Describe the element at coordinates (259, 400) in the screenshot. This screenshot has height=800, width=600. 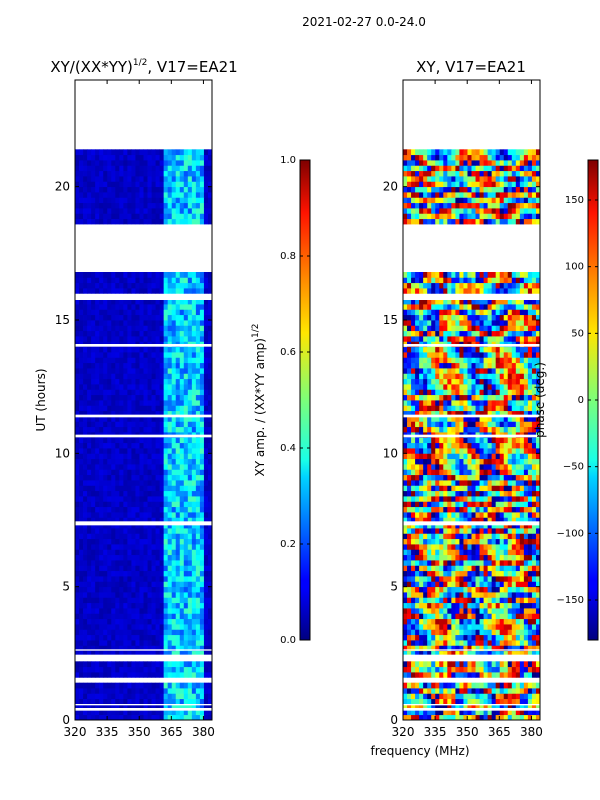
I see `amplitude-colorbar-label: XY amp. / (XX*YY amp)1/2` at that location.